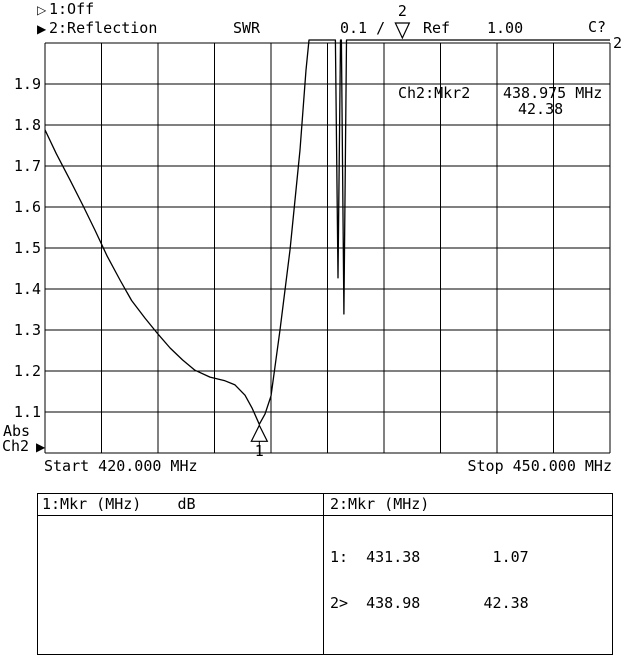 Image resolution: width=640 pixels, height=659 pixels. Describe the element at coordinates (17, 431) in the screenshot. I see `abs-label: Abs` at that location.